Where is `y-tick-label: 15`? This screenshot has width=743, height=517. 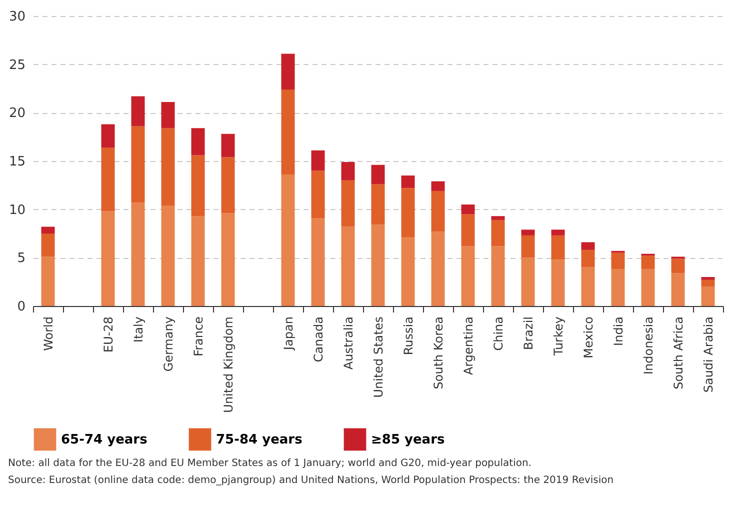
y-tick-label: 15 is located at coordinates (17, 162).